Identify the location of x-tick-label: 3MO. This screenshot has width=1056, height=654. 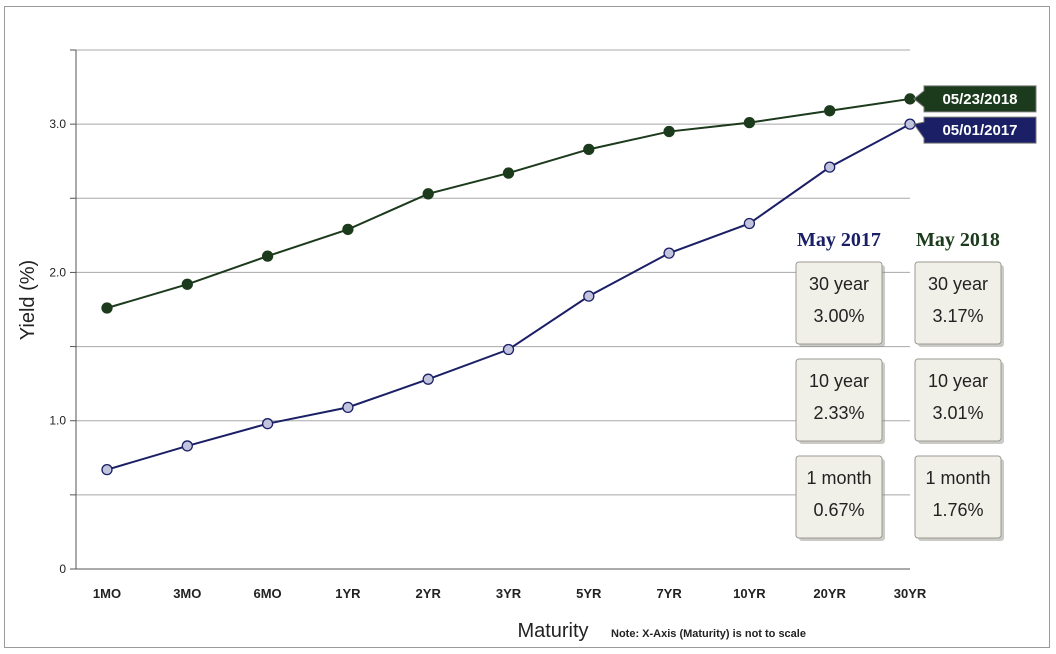
(187, 593).